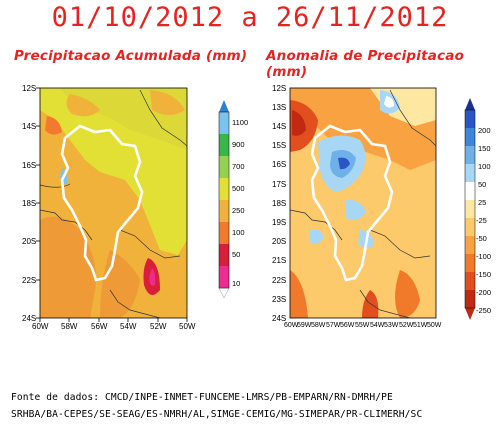  What do you see at coordinates (40, 326) in the screenshot?
I see `left-lon-label: 60W` at bounding box center [40, 326].